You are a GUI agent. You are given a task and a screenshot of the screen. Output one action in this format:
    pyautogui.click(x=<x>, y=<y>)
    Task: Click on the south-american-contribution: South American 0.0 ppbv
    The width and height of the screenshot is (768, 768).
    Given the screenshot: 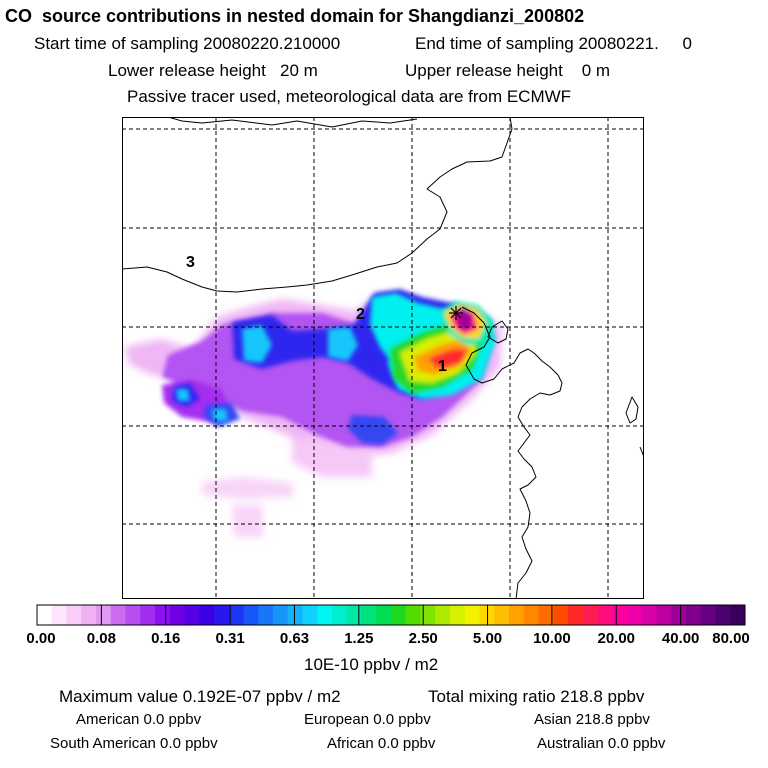 What is the action you would take?
    pyautogui.click(x=134, y=743)
    